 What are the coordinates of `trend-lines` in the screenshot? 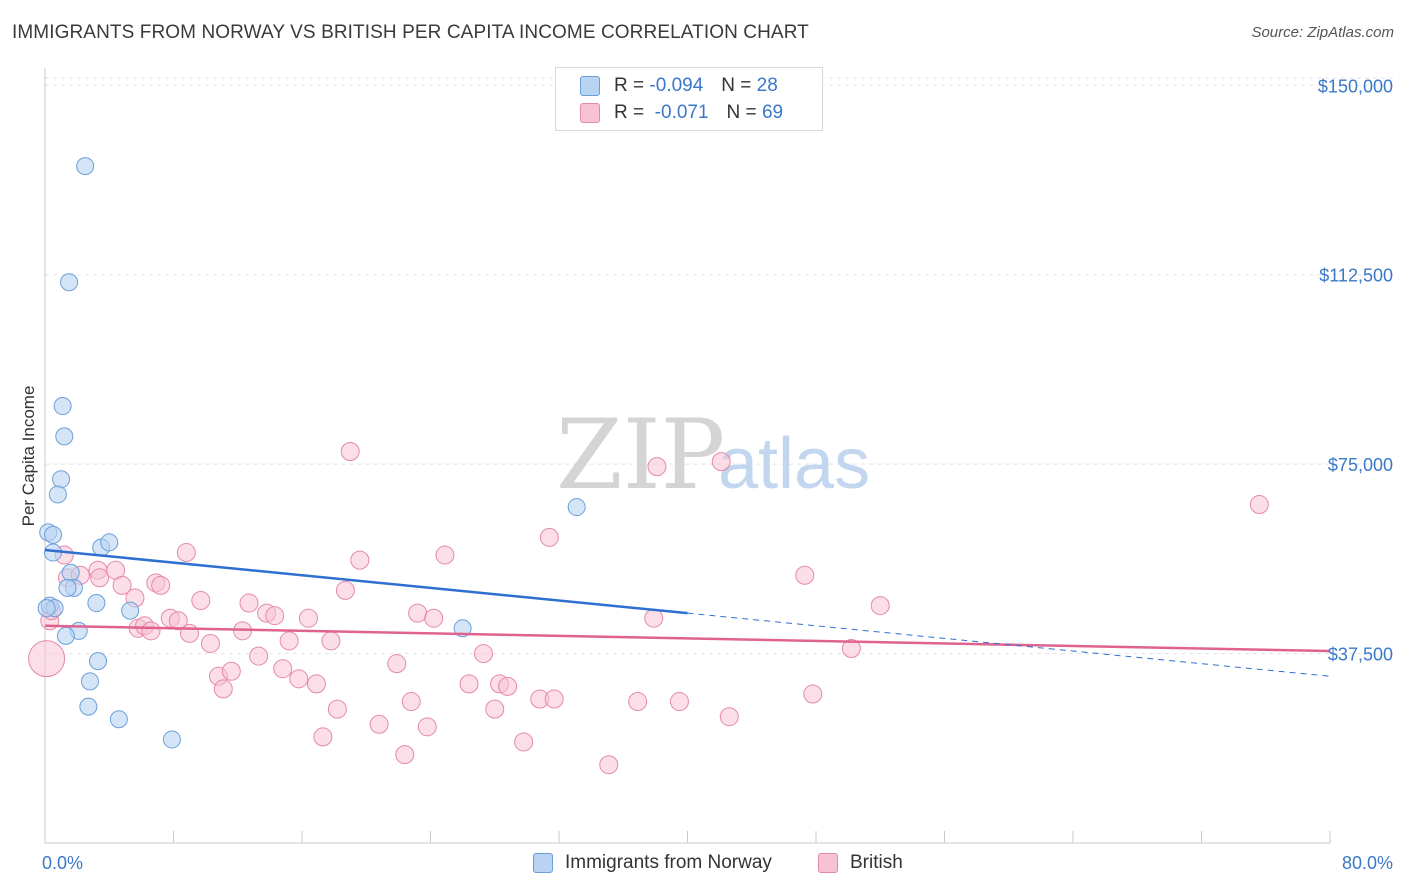 It's located at (687, 612).